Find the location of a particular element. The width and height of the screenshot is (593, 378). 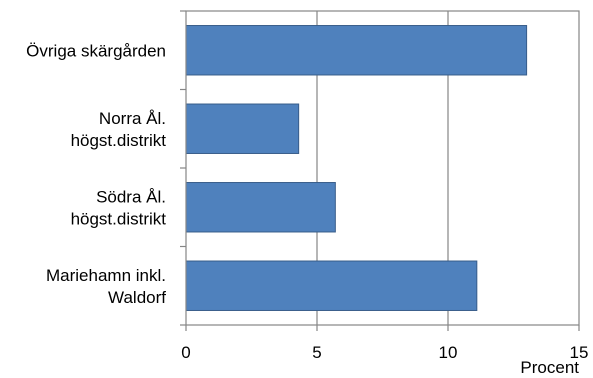

category-label-4: Mariehamn inkl. Waldorf is located at coordinates (106, 286).